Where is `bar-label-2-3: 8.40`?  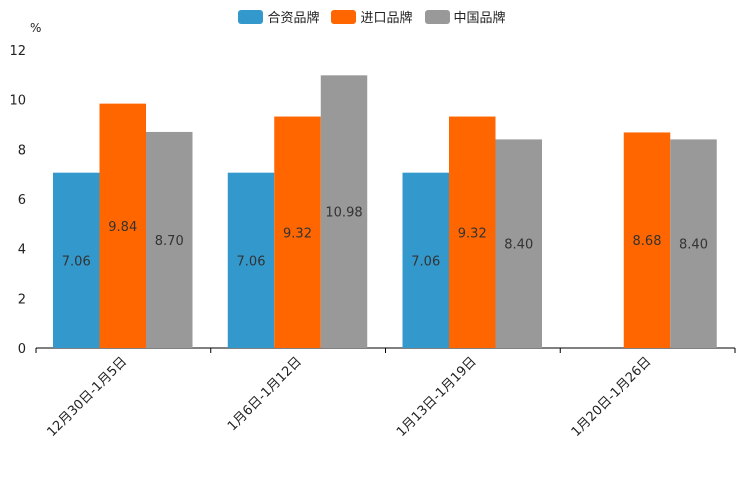
bar-label-2-3: 8.40 is located at coordinates (693, 245).